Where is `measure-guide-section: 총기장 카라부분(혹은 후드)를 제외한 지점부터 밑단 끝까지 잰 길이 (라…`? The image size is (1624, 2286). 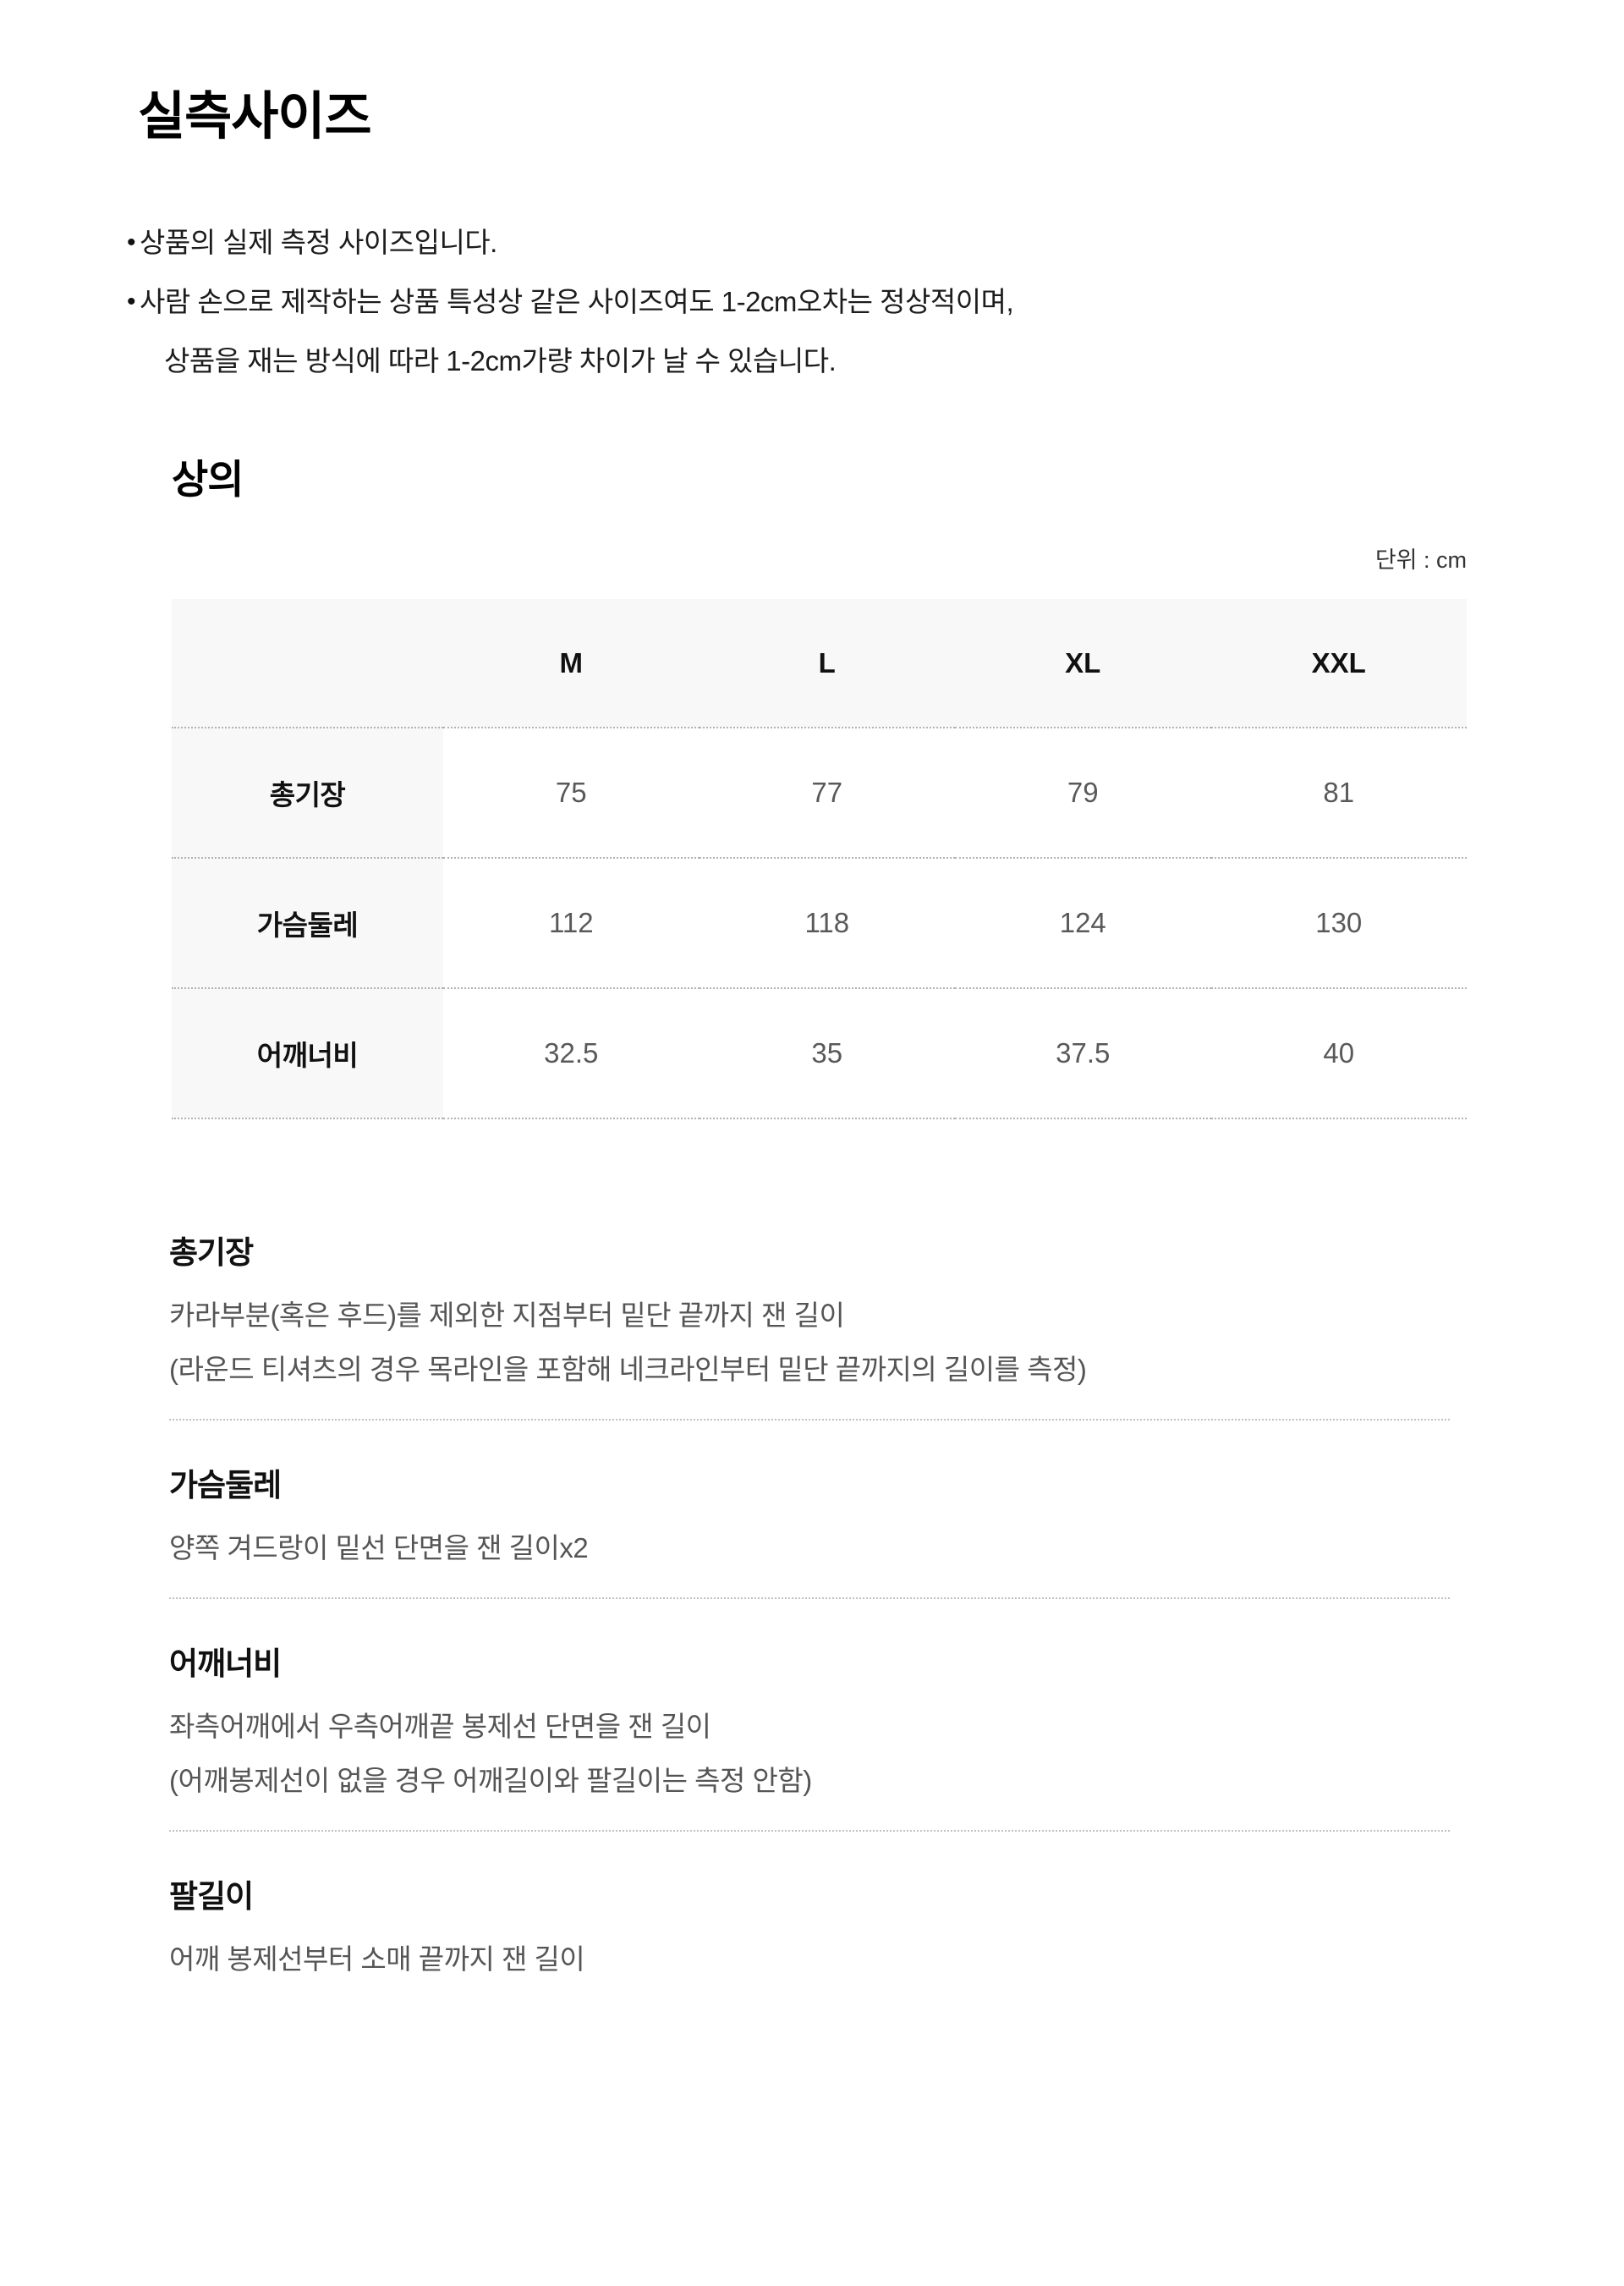
measure-guide-section: 총기장 카라부분(혹은 후드)를 제외한 지점부터 밑단 끝까지 잰 길이 (라… is located at coordinates (810, 1315).